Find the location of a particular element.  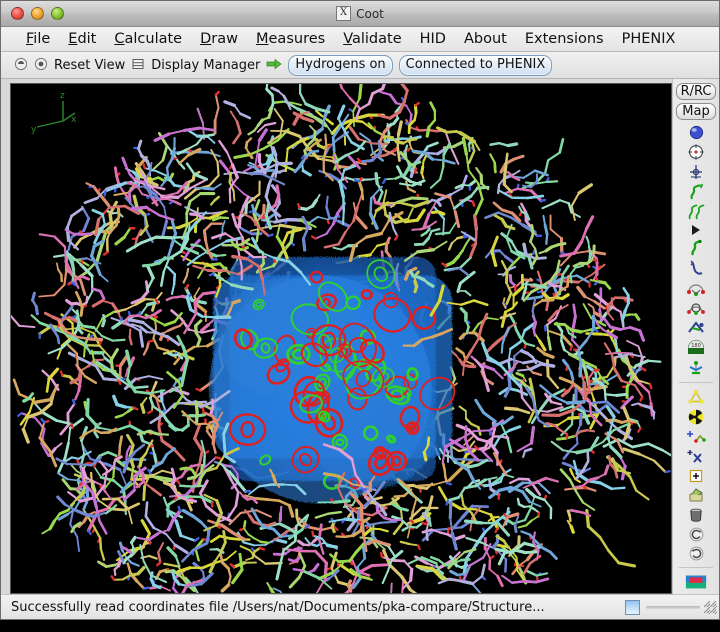

sphere-blue-icon is located at coordinates (696, 132).